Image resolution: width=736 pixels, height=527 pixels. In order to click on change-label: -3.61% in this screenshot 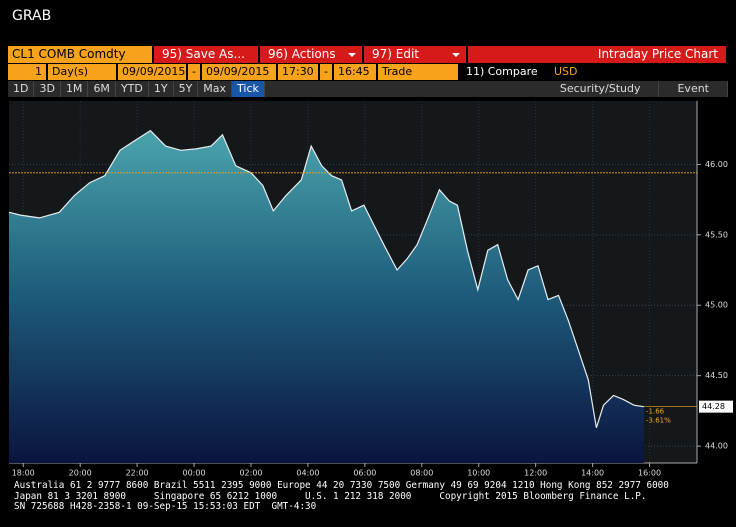, I will do `click(658, 421)`.